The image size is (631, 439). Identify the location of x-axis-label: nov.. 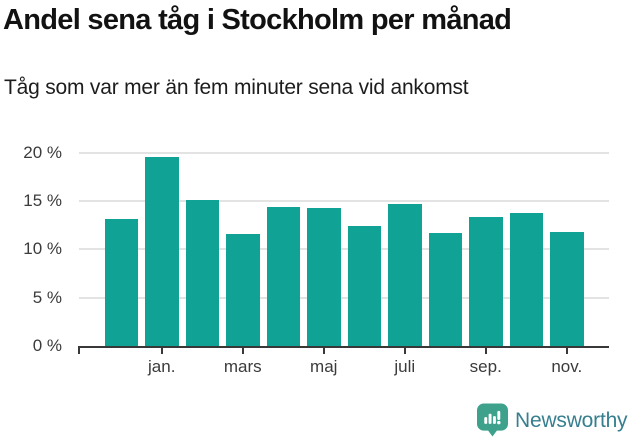
(567, 366).